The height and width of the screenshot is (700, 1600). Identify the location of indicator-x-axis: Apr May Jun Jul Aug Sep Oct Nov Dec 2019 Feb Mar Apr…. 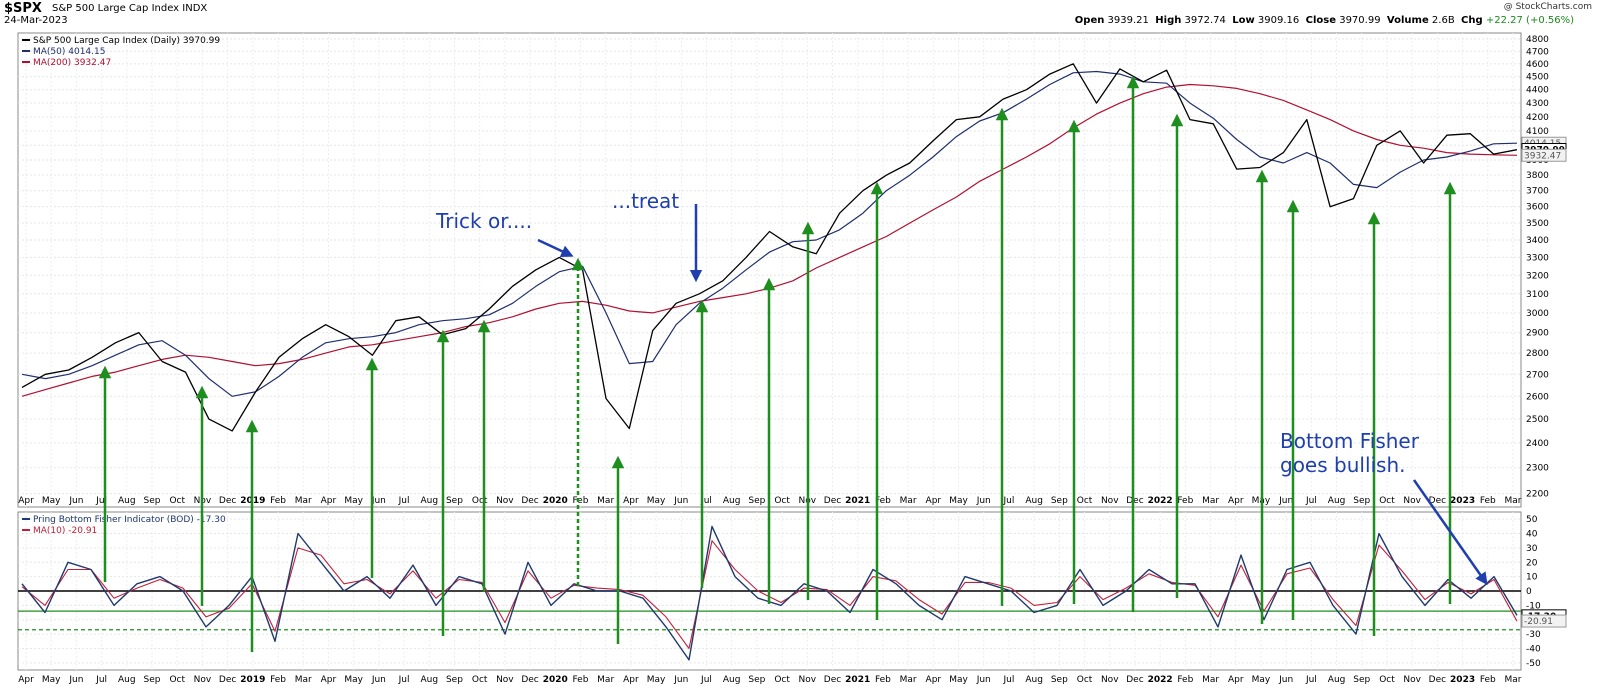
(770, 680).